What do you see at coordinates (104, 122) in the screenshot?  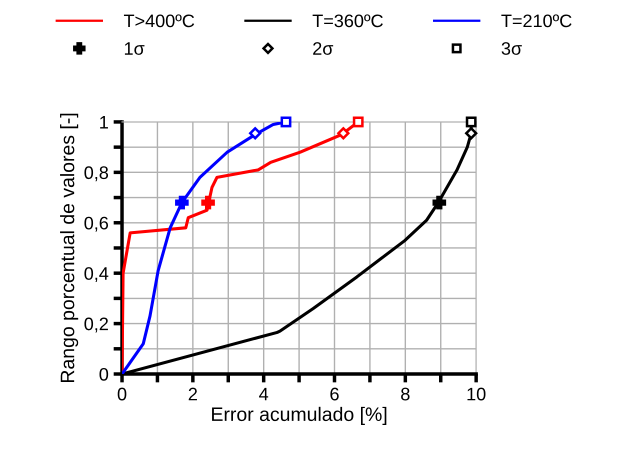 I see `y-tick-label: 1` at bounding box center [104, 122].